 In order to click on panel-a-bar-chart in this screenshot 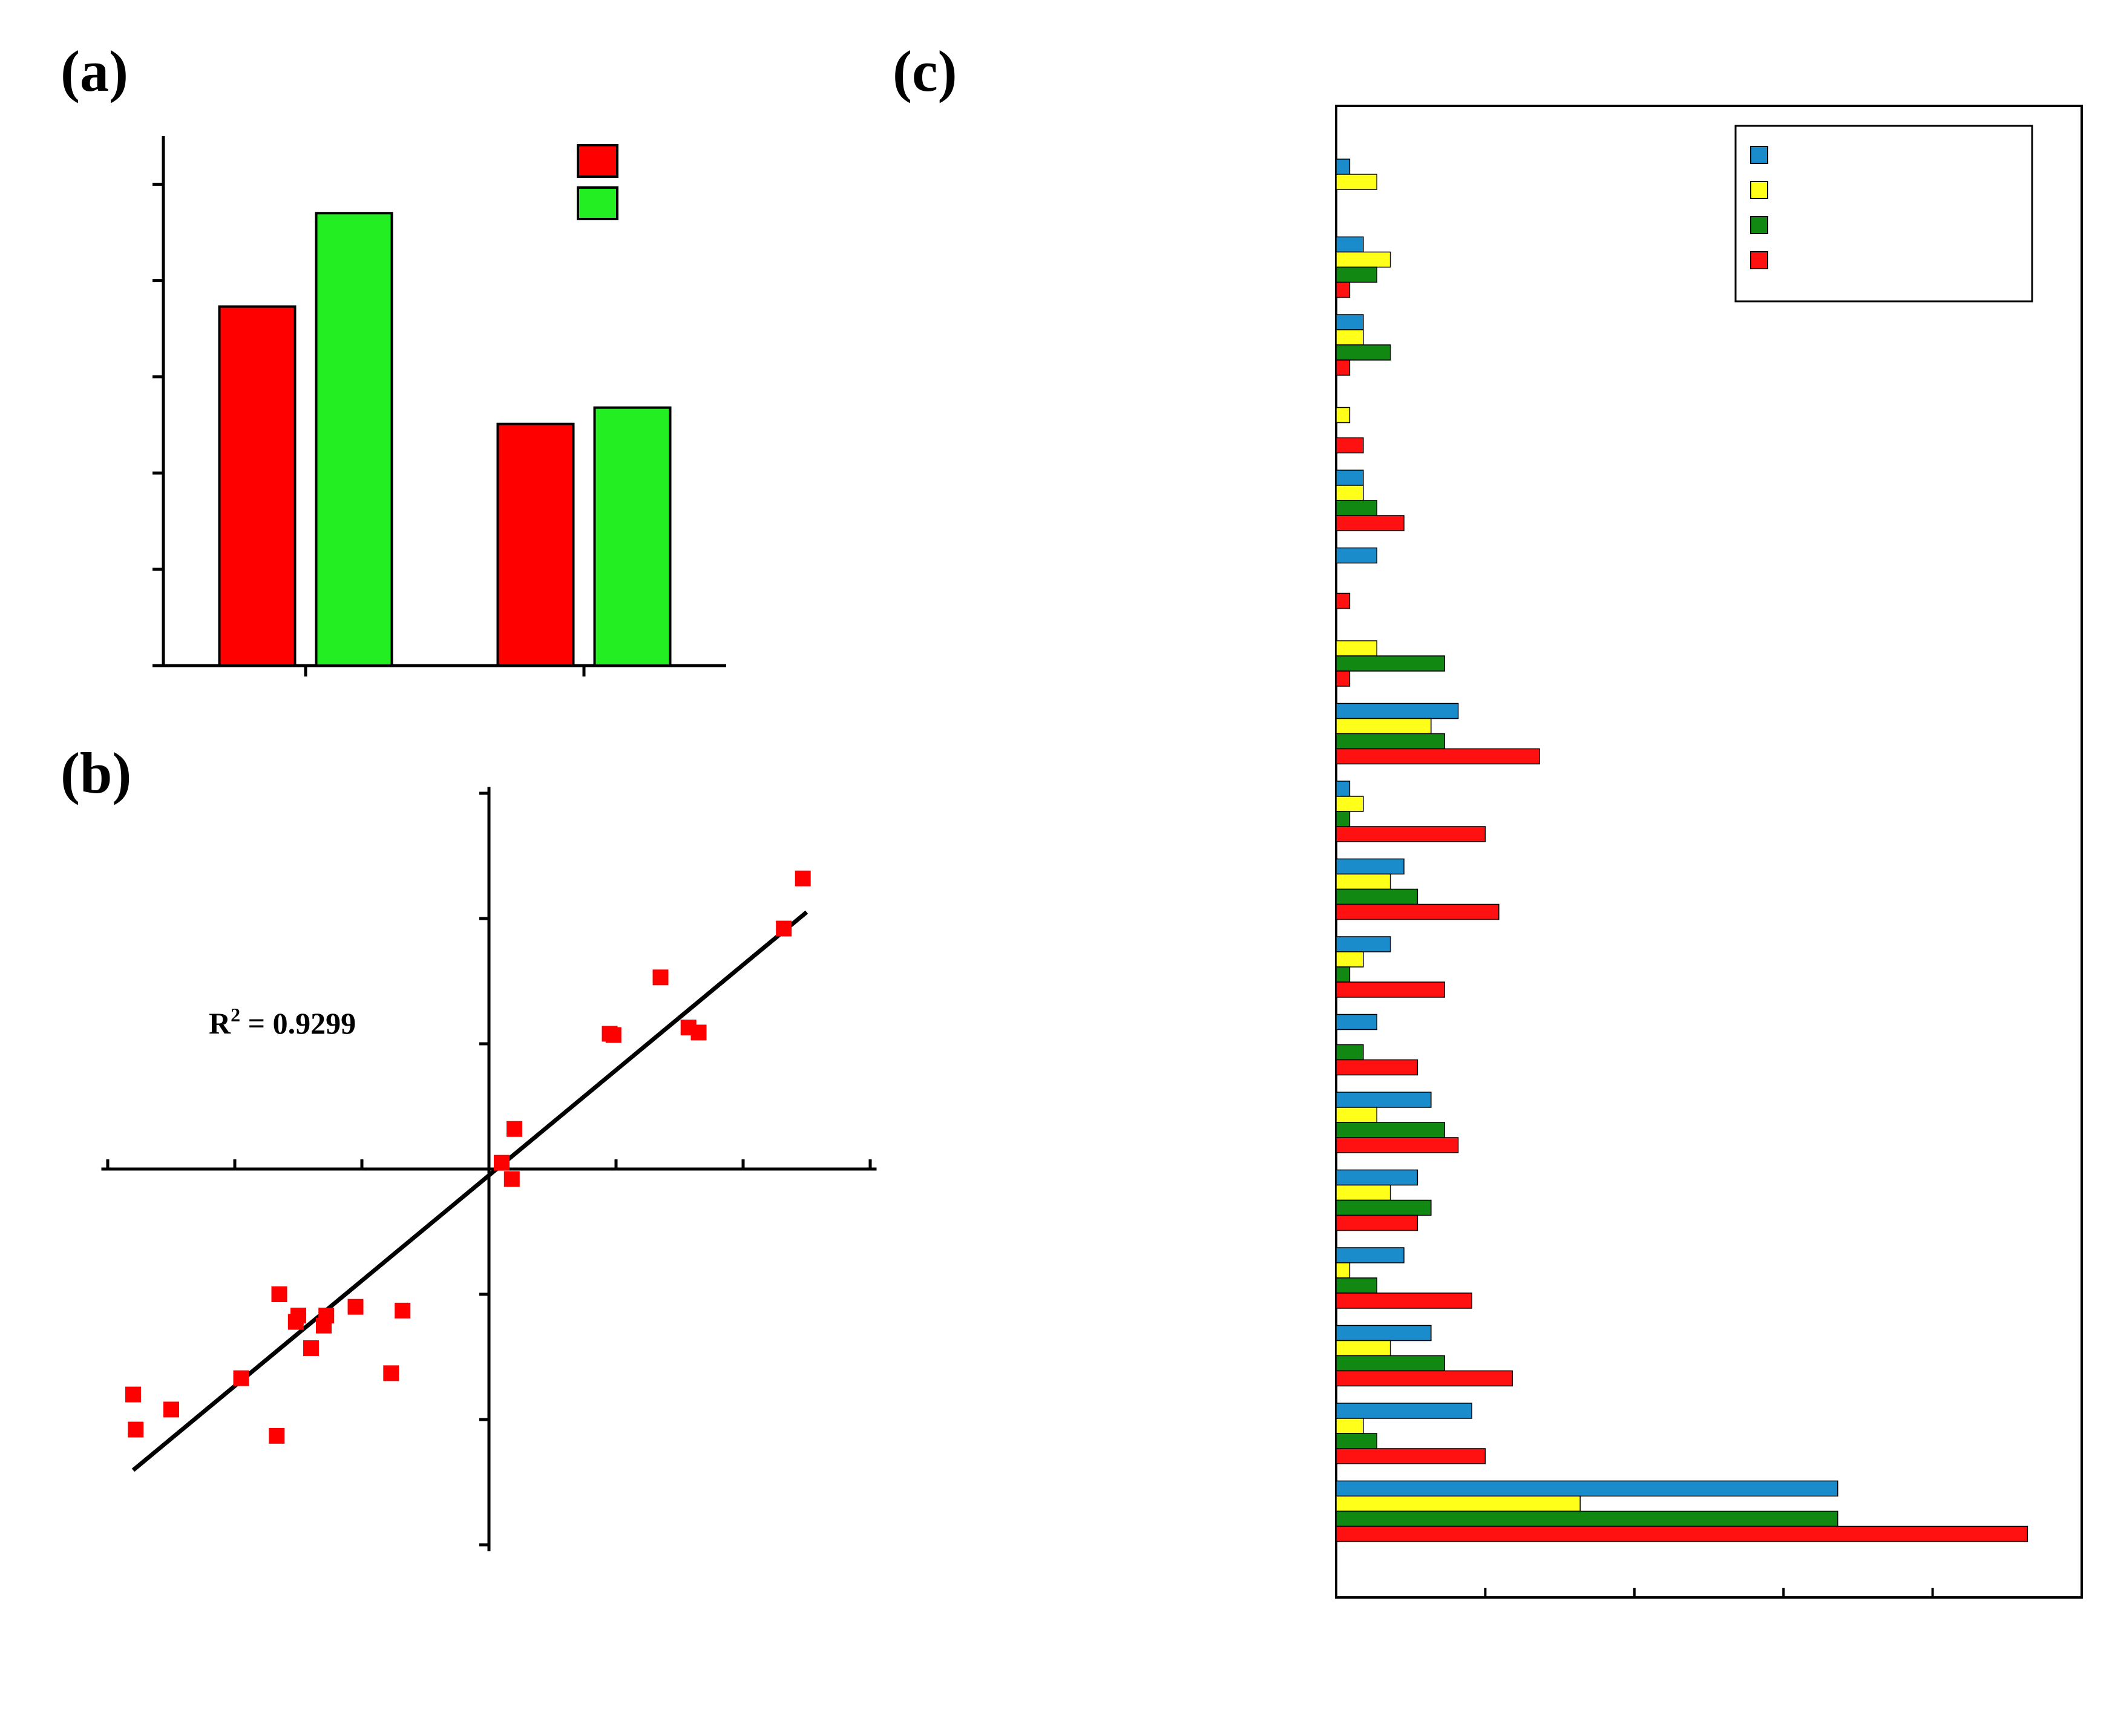, I will do `click(439, 406)`.